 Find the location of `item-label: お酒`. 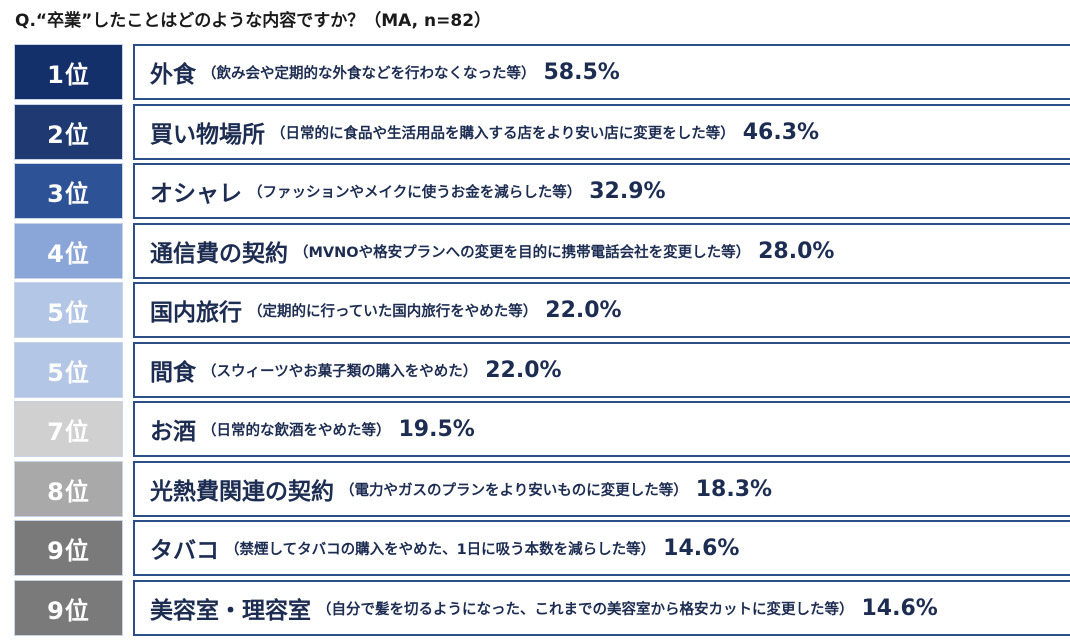

item-label: お酒 is located at coordinates (173, 432).